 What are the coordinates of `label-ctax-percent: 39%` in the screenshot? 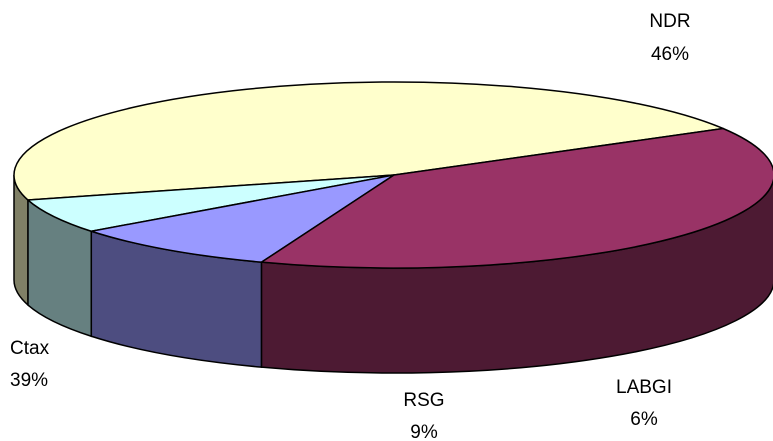 It's located at (29, 380).